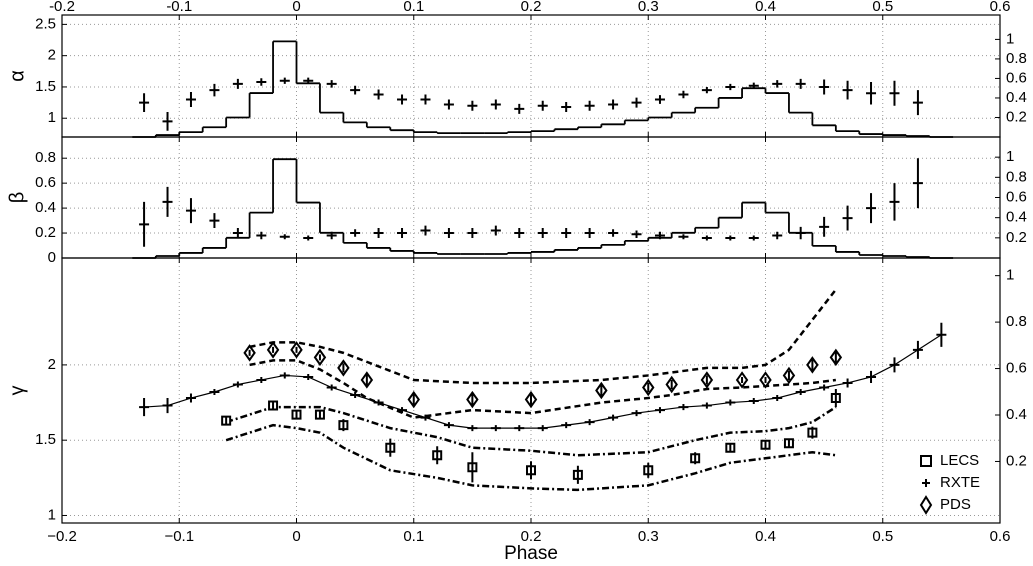 The image size is (1033, 566). I want to click on legend-marker, so click(926, 483).